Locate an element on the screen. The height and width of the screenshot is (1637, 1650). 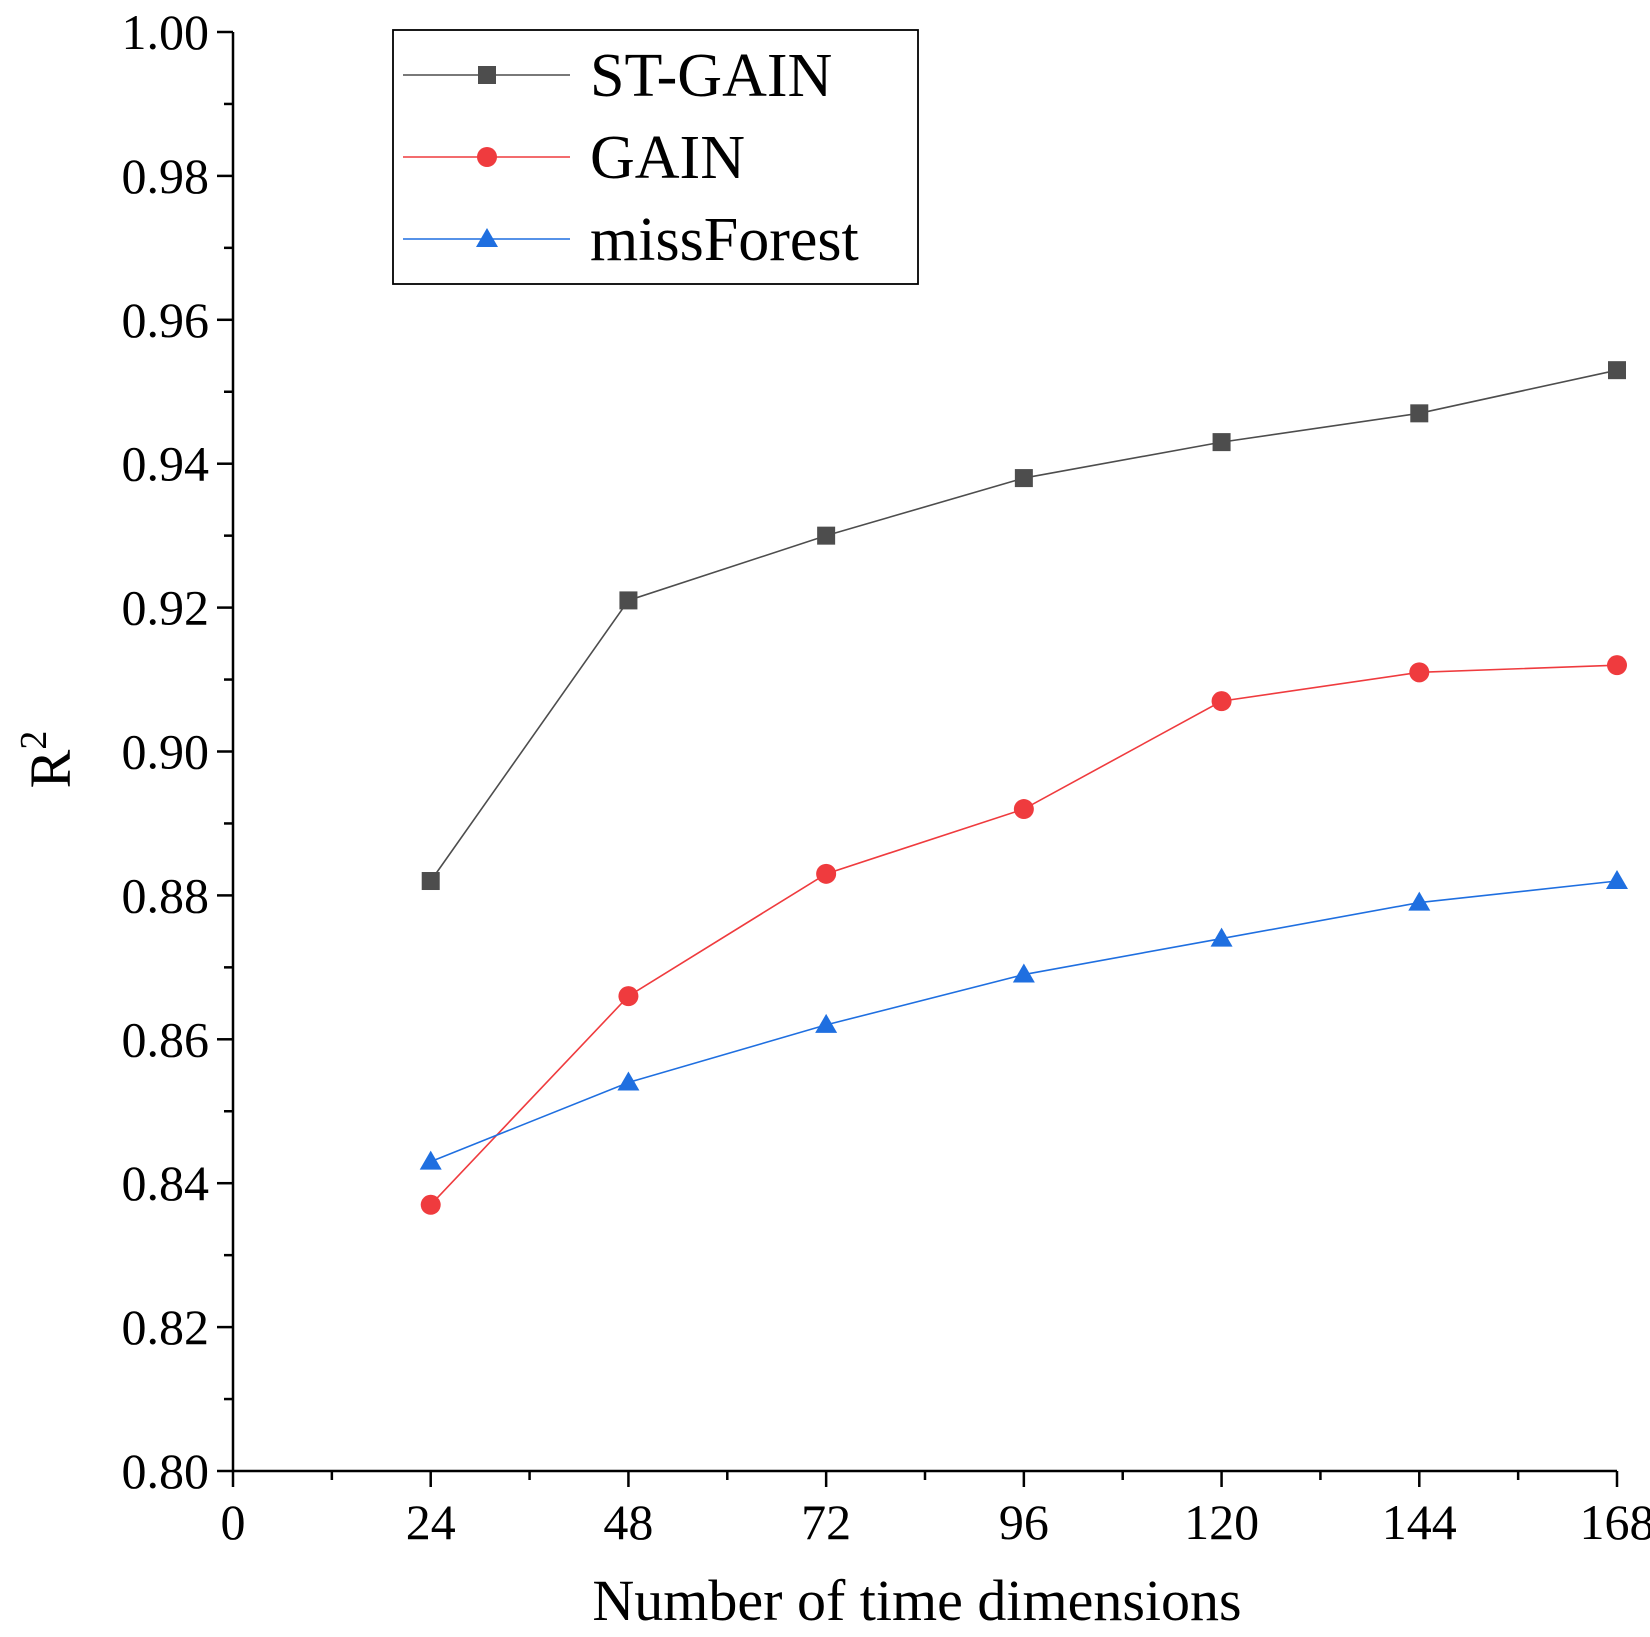
y-tick-label: 1.00 is located at coordinates (166, 32).